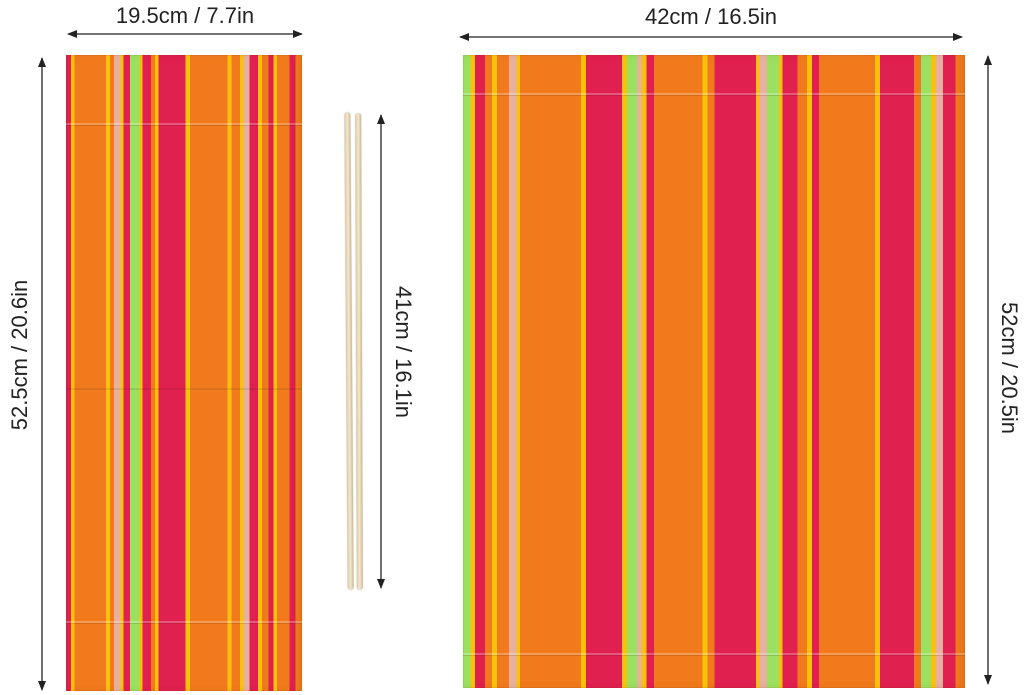  I want to click on fold-line, so click(184, 389).